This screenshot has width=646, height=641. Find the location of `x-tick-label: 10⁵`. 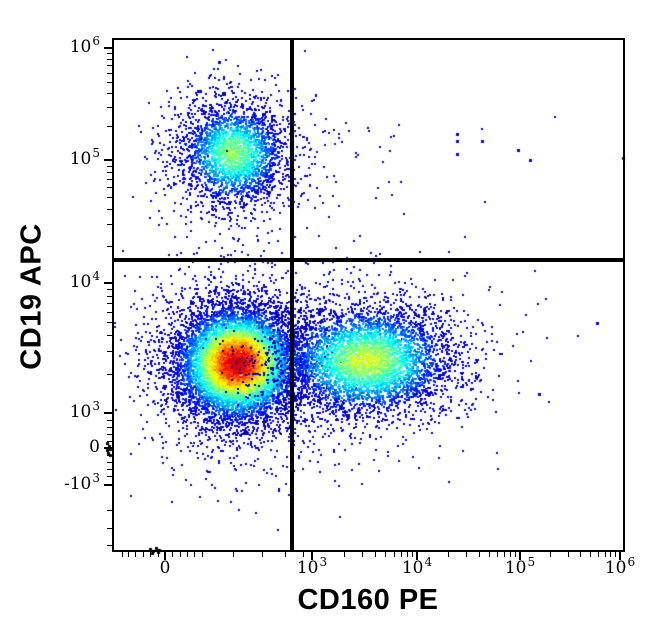

x-tick-label: 10⁵ is located at coordinates (520, 566).